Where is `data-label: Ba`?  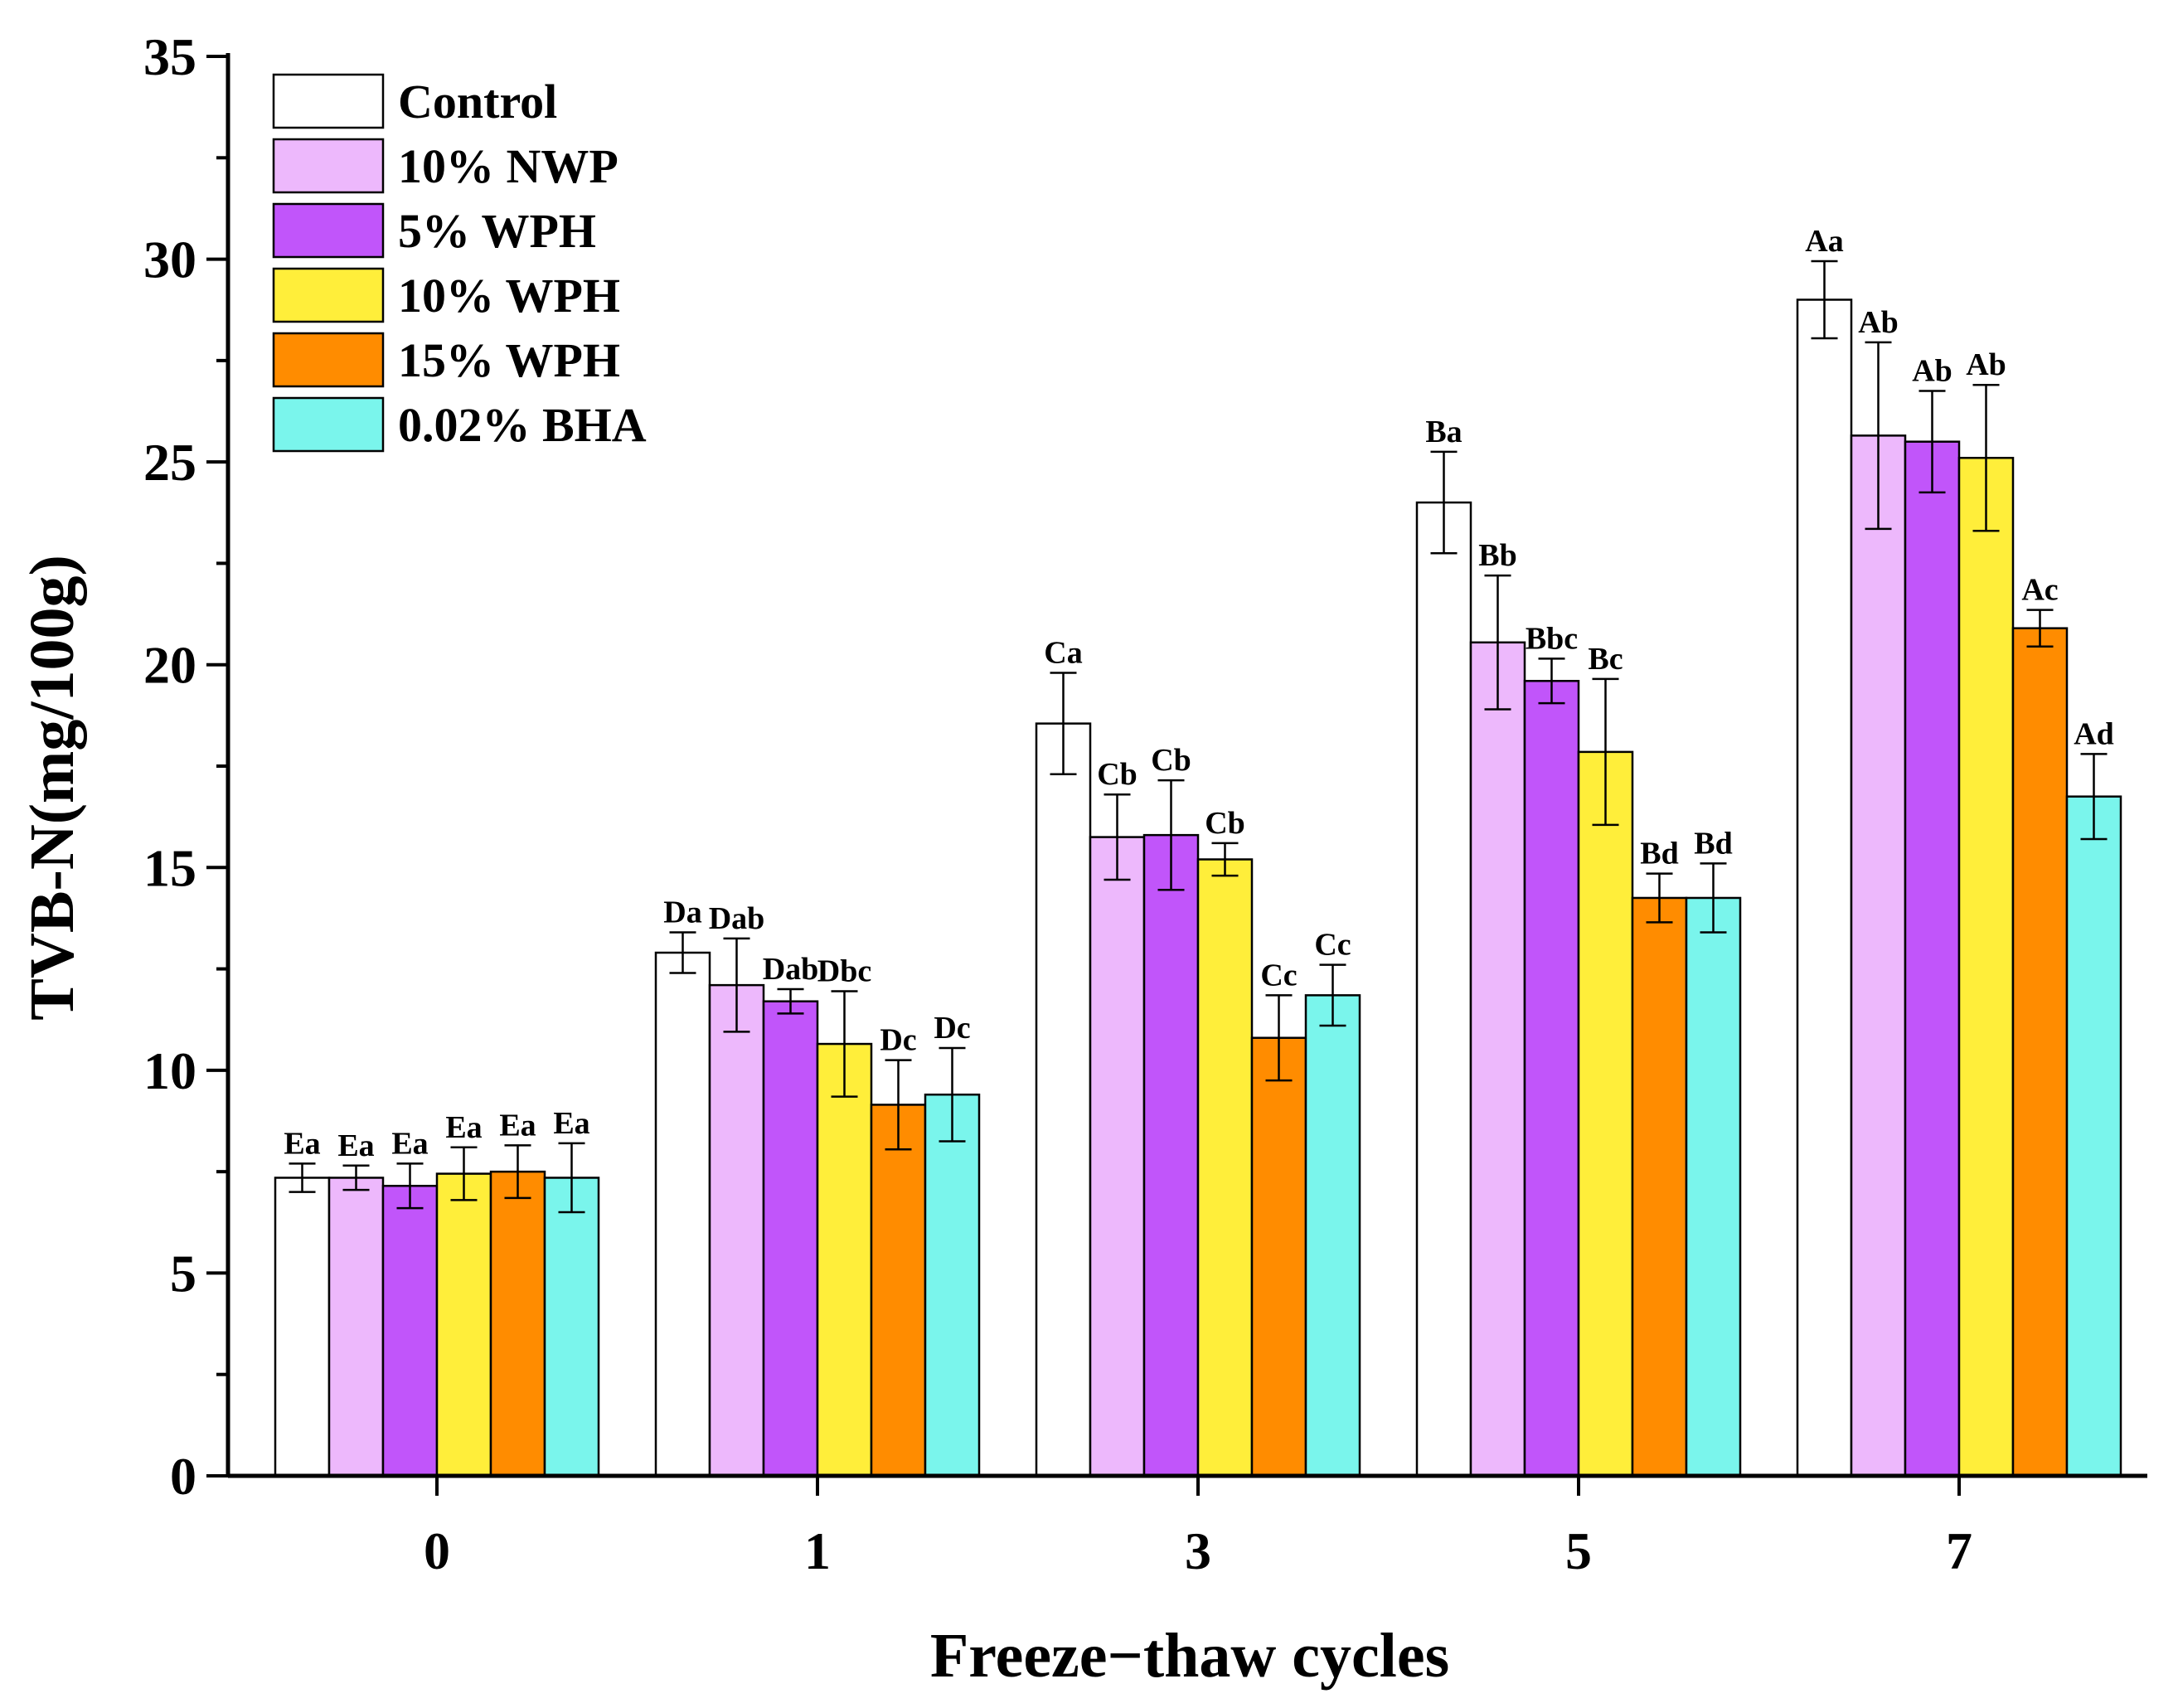 data-label: Ba is located at coordinates (1443, 432).